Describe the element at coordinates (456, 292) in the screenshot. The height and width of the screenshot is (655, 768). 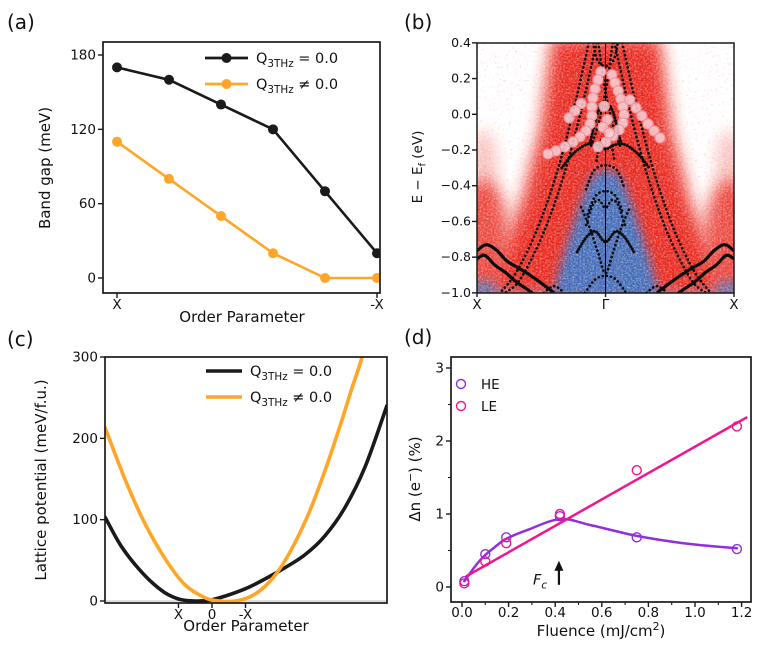
I see `b-ytick-label: −1.0` at that location.